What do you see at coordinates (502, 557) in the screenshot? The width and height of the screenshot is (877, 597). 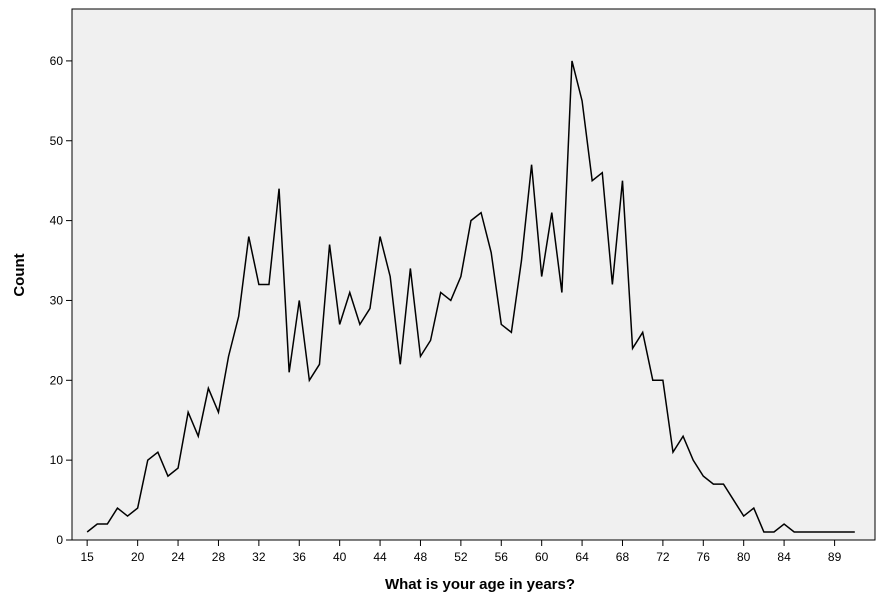 I see `x-tick-label: 56` at bounding box center [502, 557].